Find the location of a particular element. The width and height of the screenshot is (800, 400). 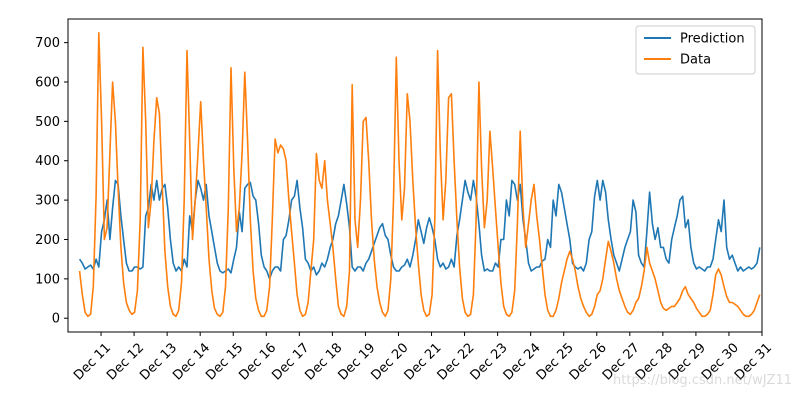

legend-label-prediction: Prediction is located at coordinates (712, 39).